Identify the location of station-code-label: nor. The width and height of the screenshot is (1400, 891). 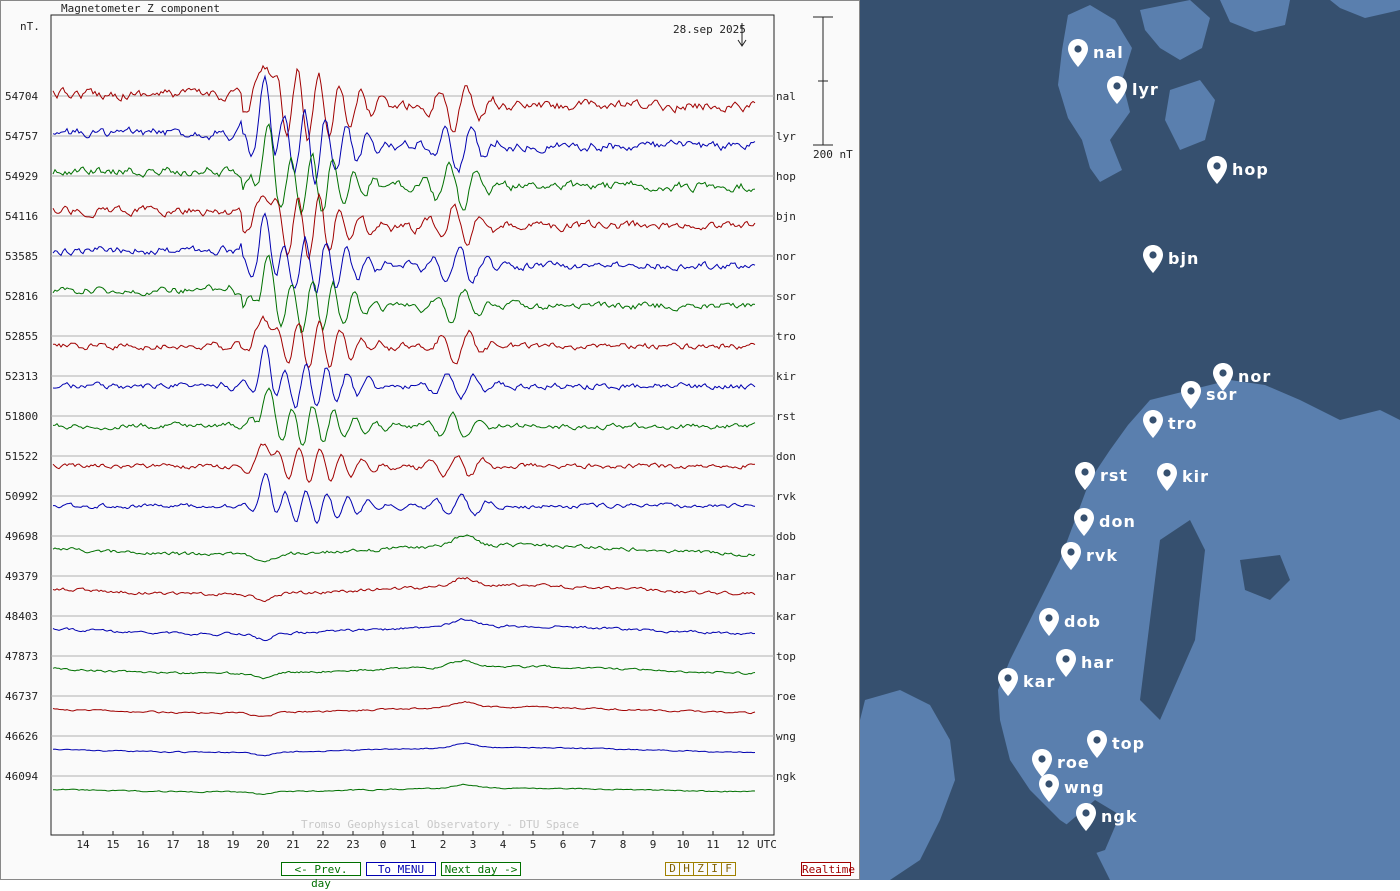
(786, 256).